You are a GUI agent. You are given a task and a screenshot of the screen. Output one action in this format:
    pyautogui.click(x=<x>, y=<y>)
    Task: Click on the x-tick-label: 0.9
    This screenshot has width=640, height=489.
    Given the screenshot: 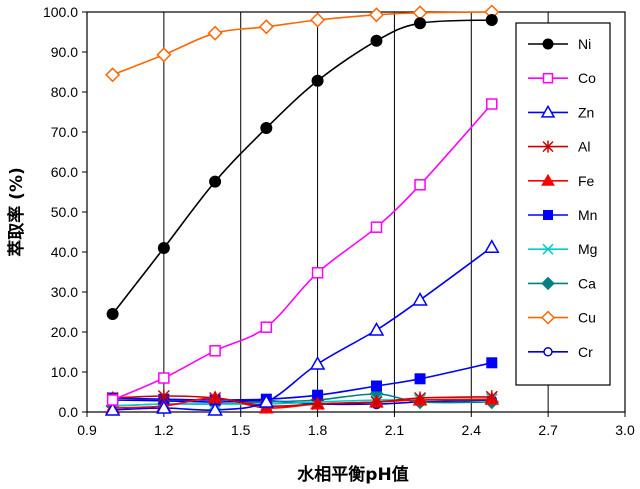 What is the action you would take?
    pyautogui.click(x=87, y=430)
    